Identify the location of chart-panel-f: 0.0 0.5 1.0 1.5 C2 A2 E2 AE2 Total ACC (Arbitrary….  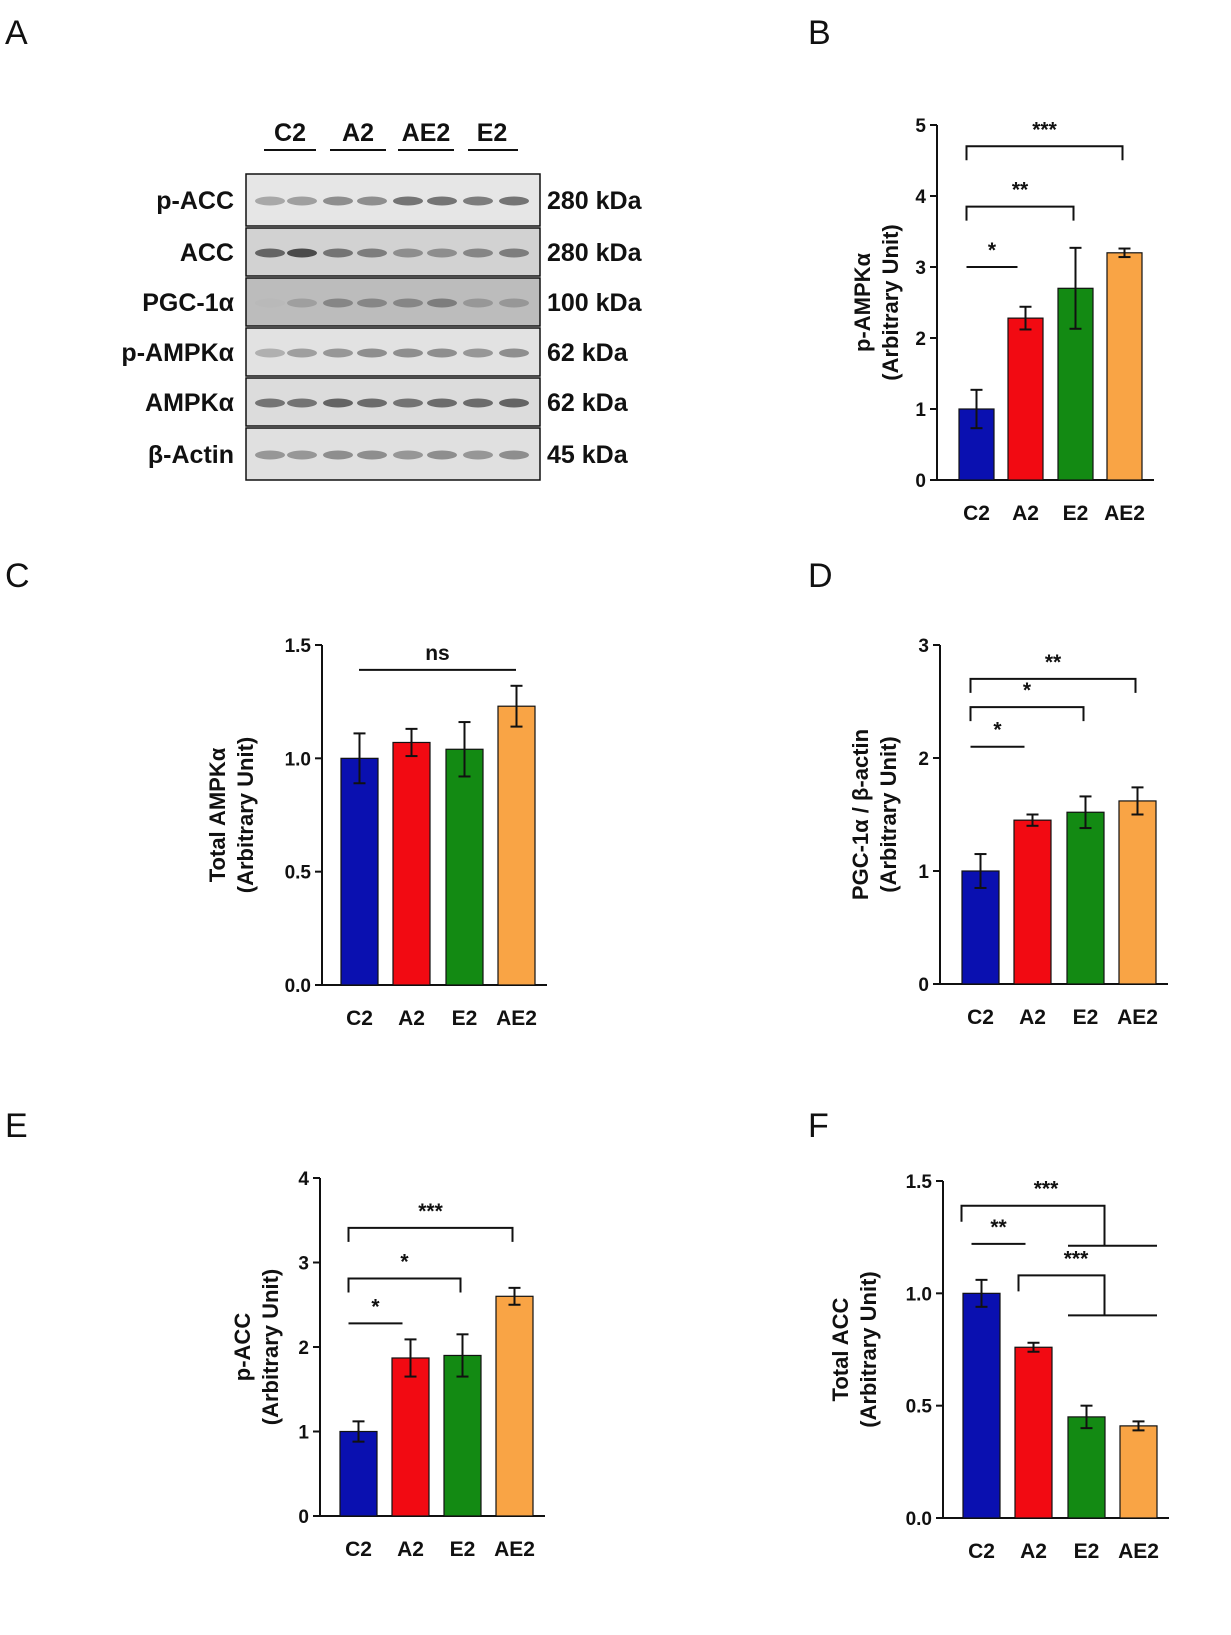
(998, 1367).